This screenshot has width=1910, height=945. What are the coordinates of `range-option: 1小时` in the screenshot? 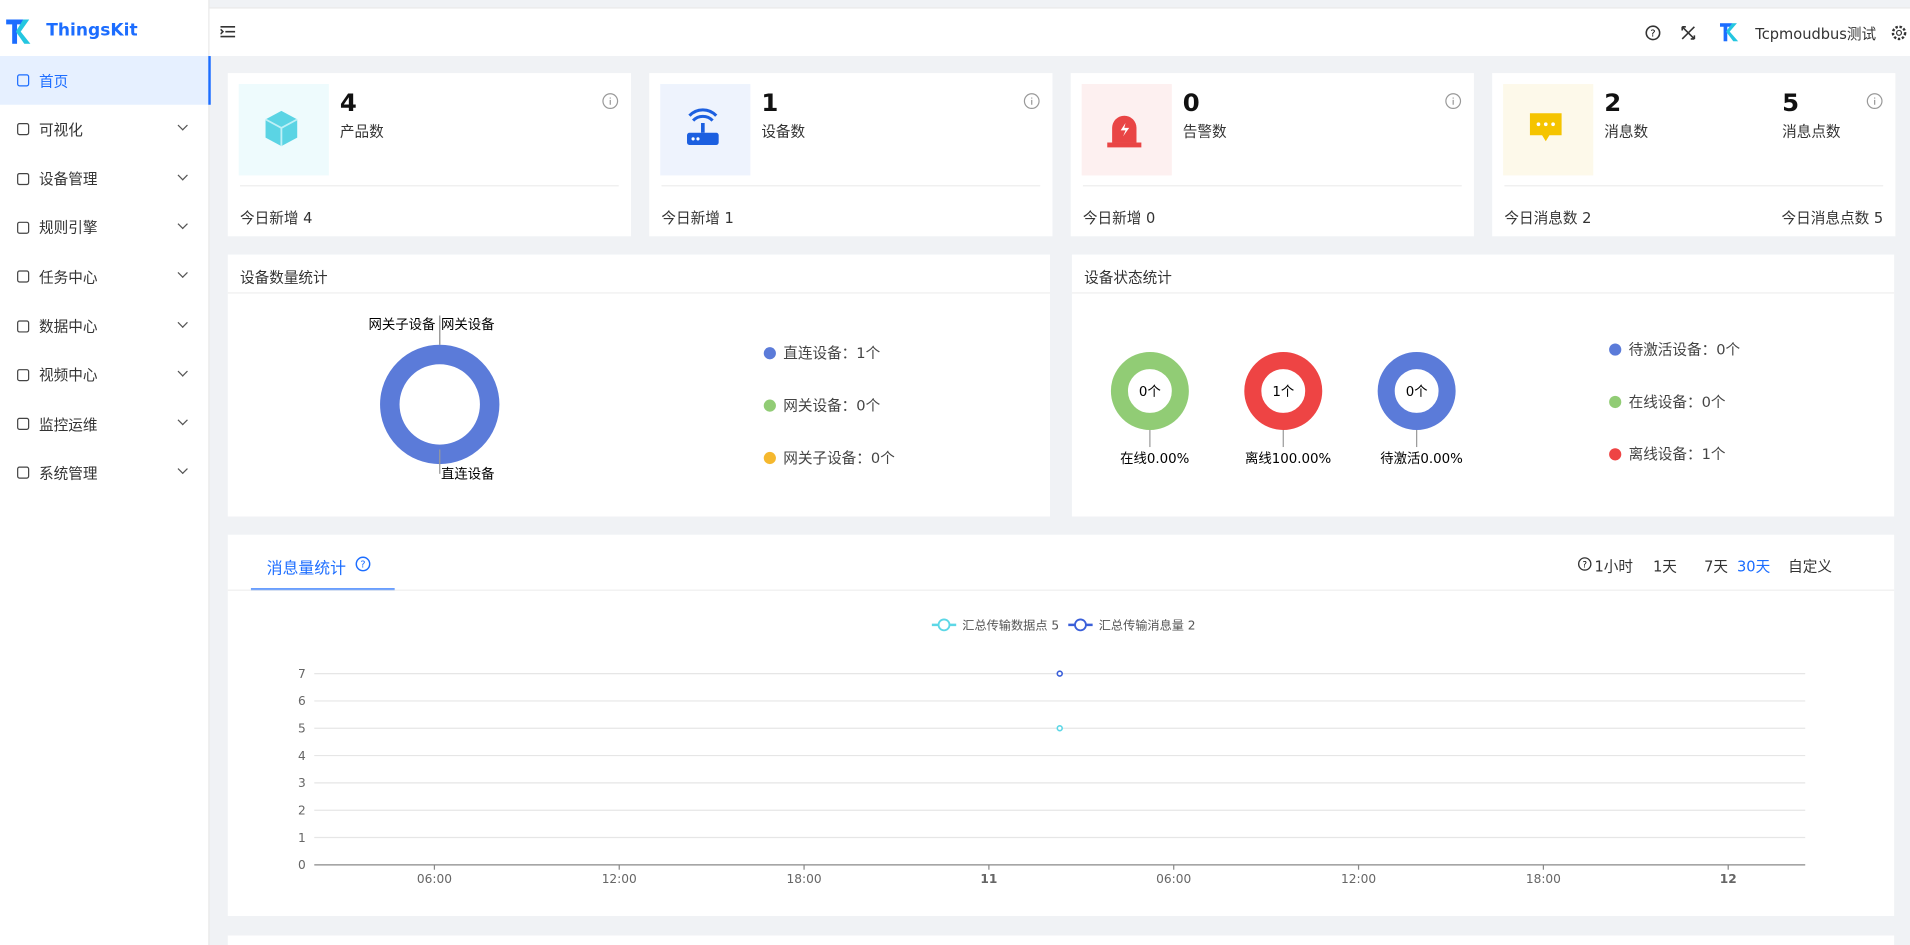 It's located at (1614, 566).